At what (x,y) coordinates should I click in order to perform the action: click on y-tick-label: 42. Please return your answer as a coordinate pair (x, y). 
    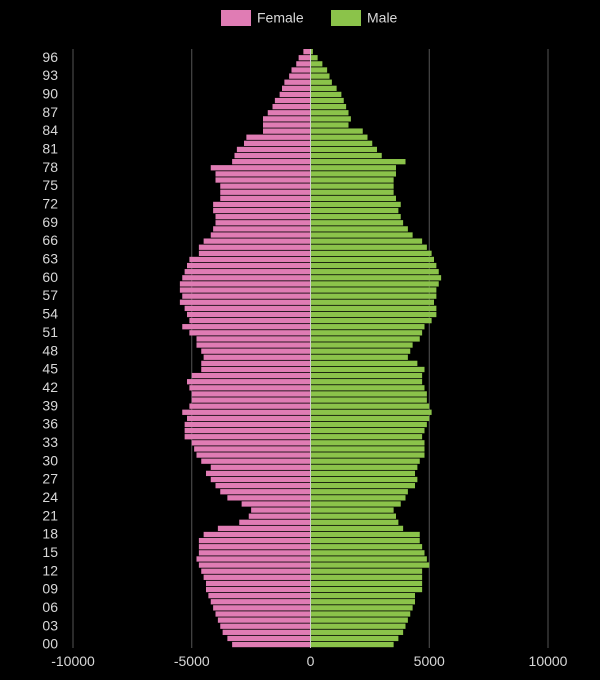
    Looking at the image, I should click on (50, 387).